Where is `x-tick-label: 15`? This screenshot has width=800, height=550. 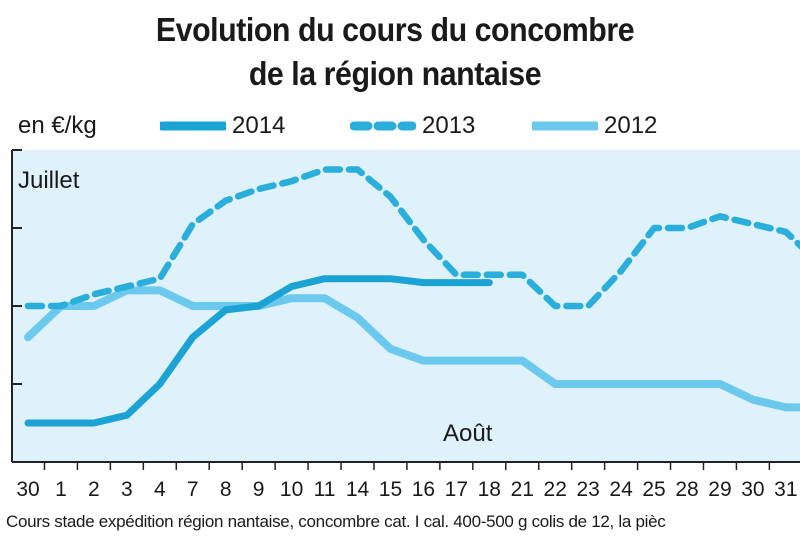 x-tick-label: 15 is located at coordinates (390, 489).